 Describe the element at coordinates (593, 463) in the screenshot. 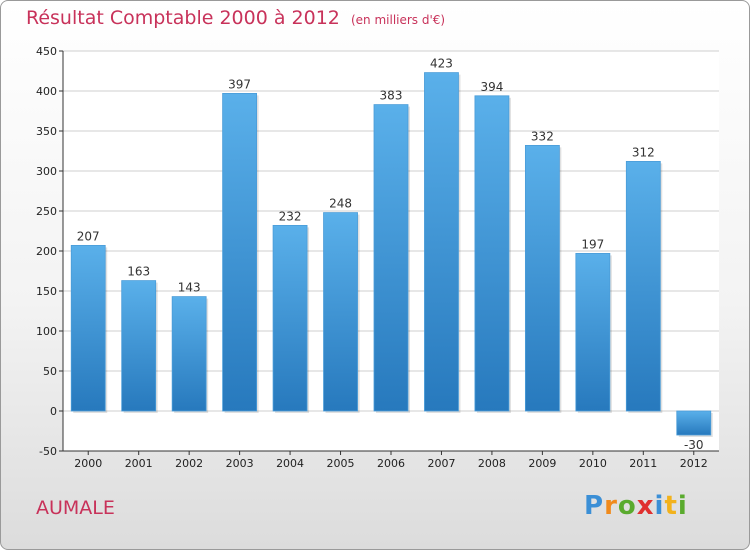

I see `x-tick-label: 2010` at that location.